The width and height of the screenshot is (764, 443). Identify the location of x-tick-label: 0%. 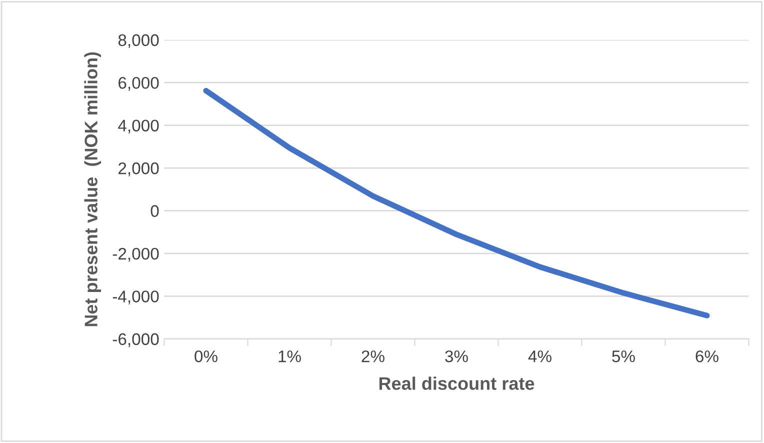
(206, 356).